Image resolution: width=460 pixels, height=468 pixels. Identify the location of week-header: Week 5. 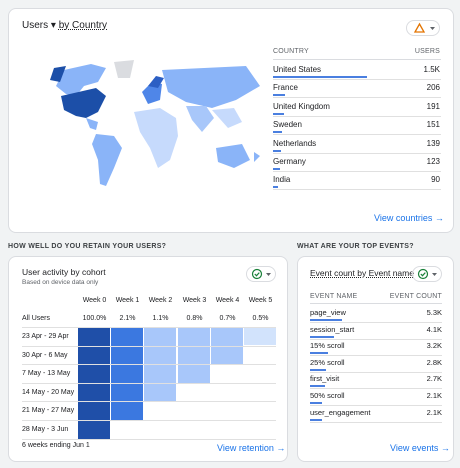
(260, 300).